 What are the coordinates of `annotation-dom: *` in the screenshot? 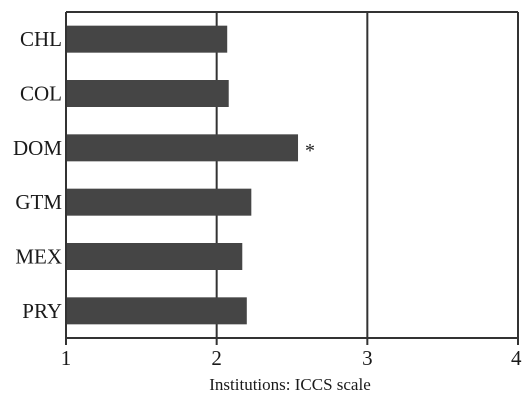 It's located at (310, 151).